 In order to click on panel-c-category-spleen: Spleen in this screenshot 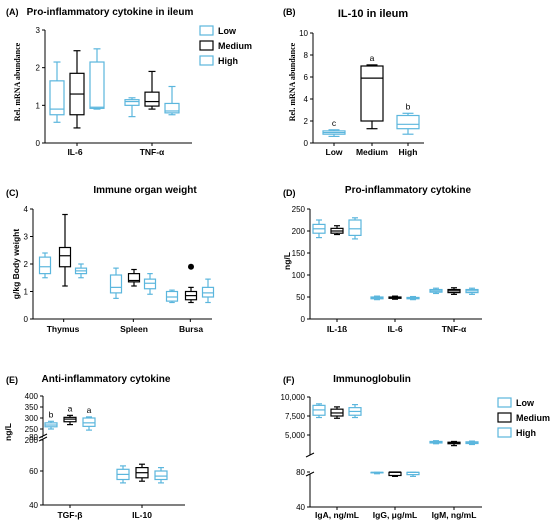, I will do `click(134, 329)`.